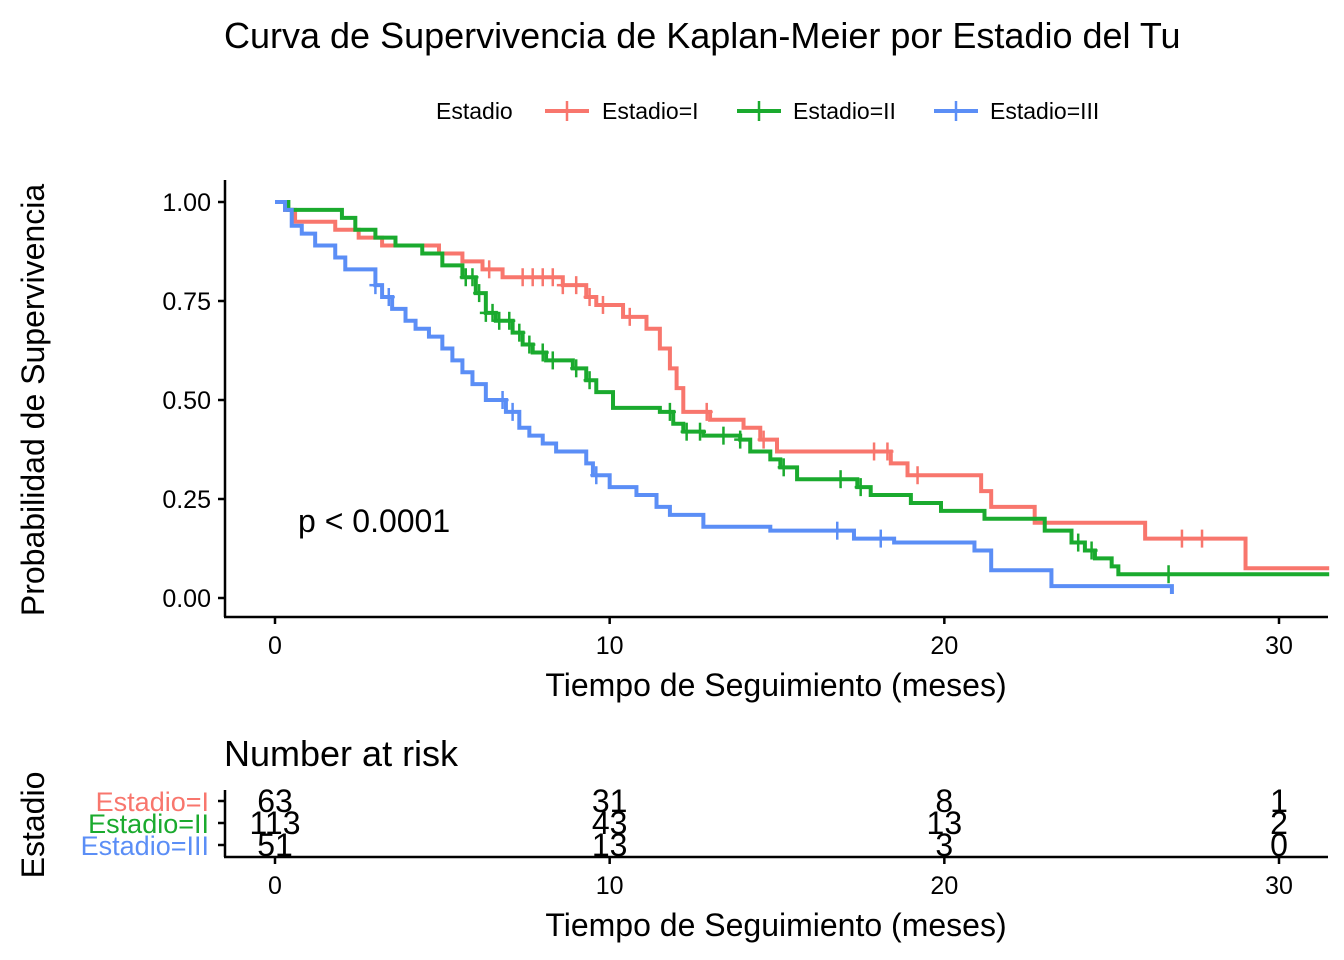 The height and width of the screenshot is (960, 1344). I want to click on risk-row-label: Estadio=I, so click(152, 802).